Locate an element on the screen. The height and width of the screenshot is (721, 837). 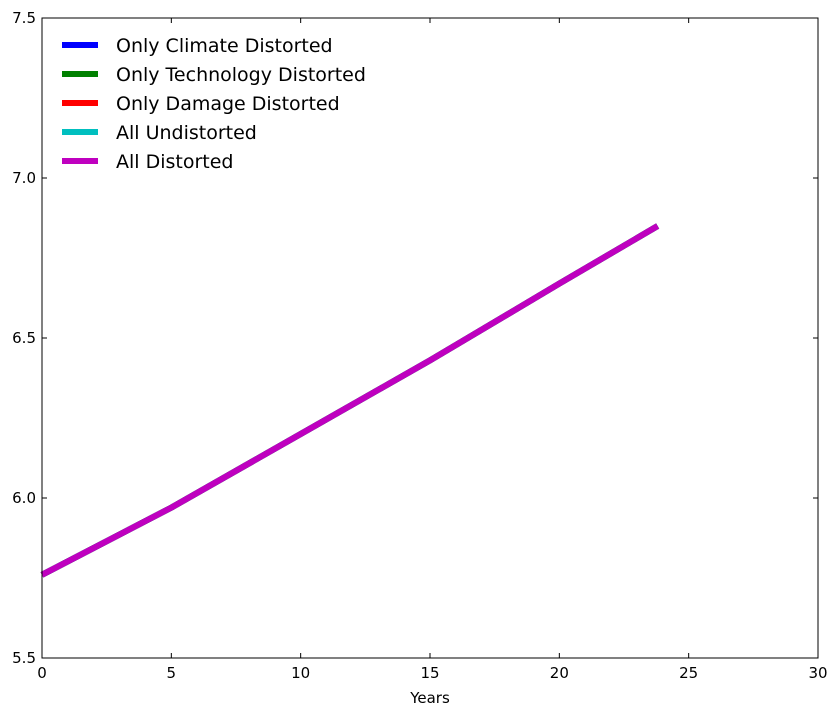
y-tick-label: 7.0 is located at coordinates (24, 178).